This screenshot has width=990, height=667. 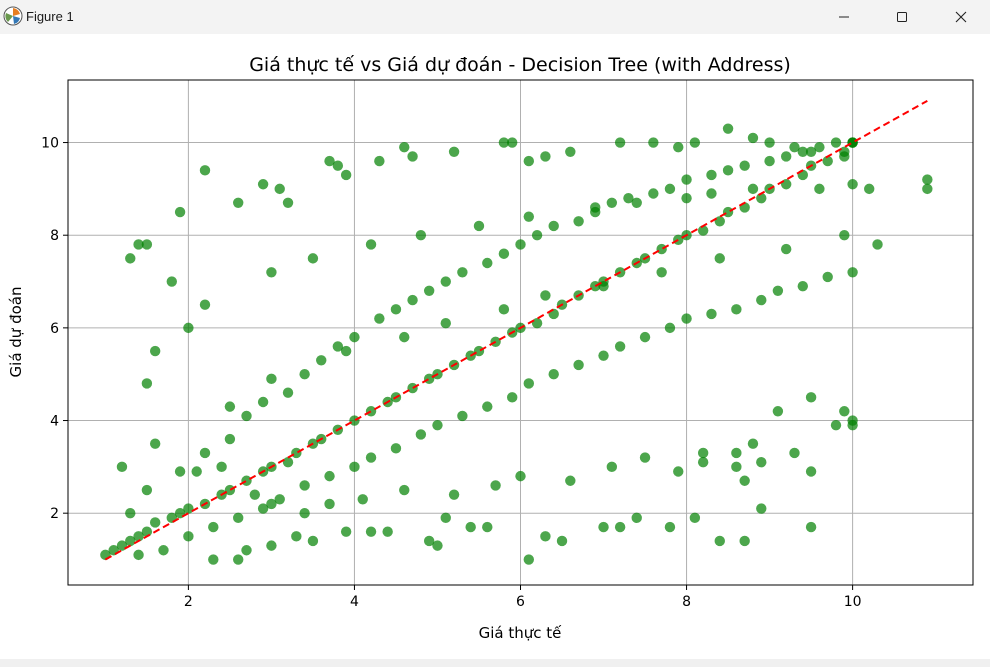 What do you see at coordinates (54, 514) in the screenshot?
I see `y-tick-label: 2` at bounding box center [54, 514].